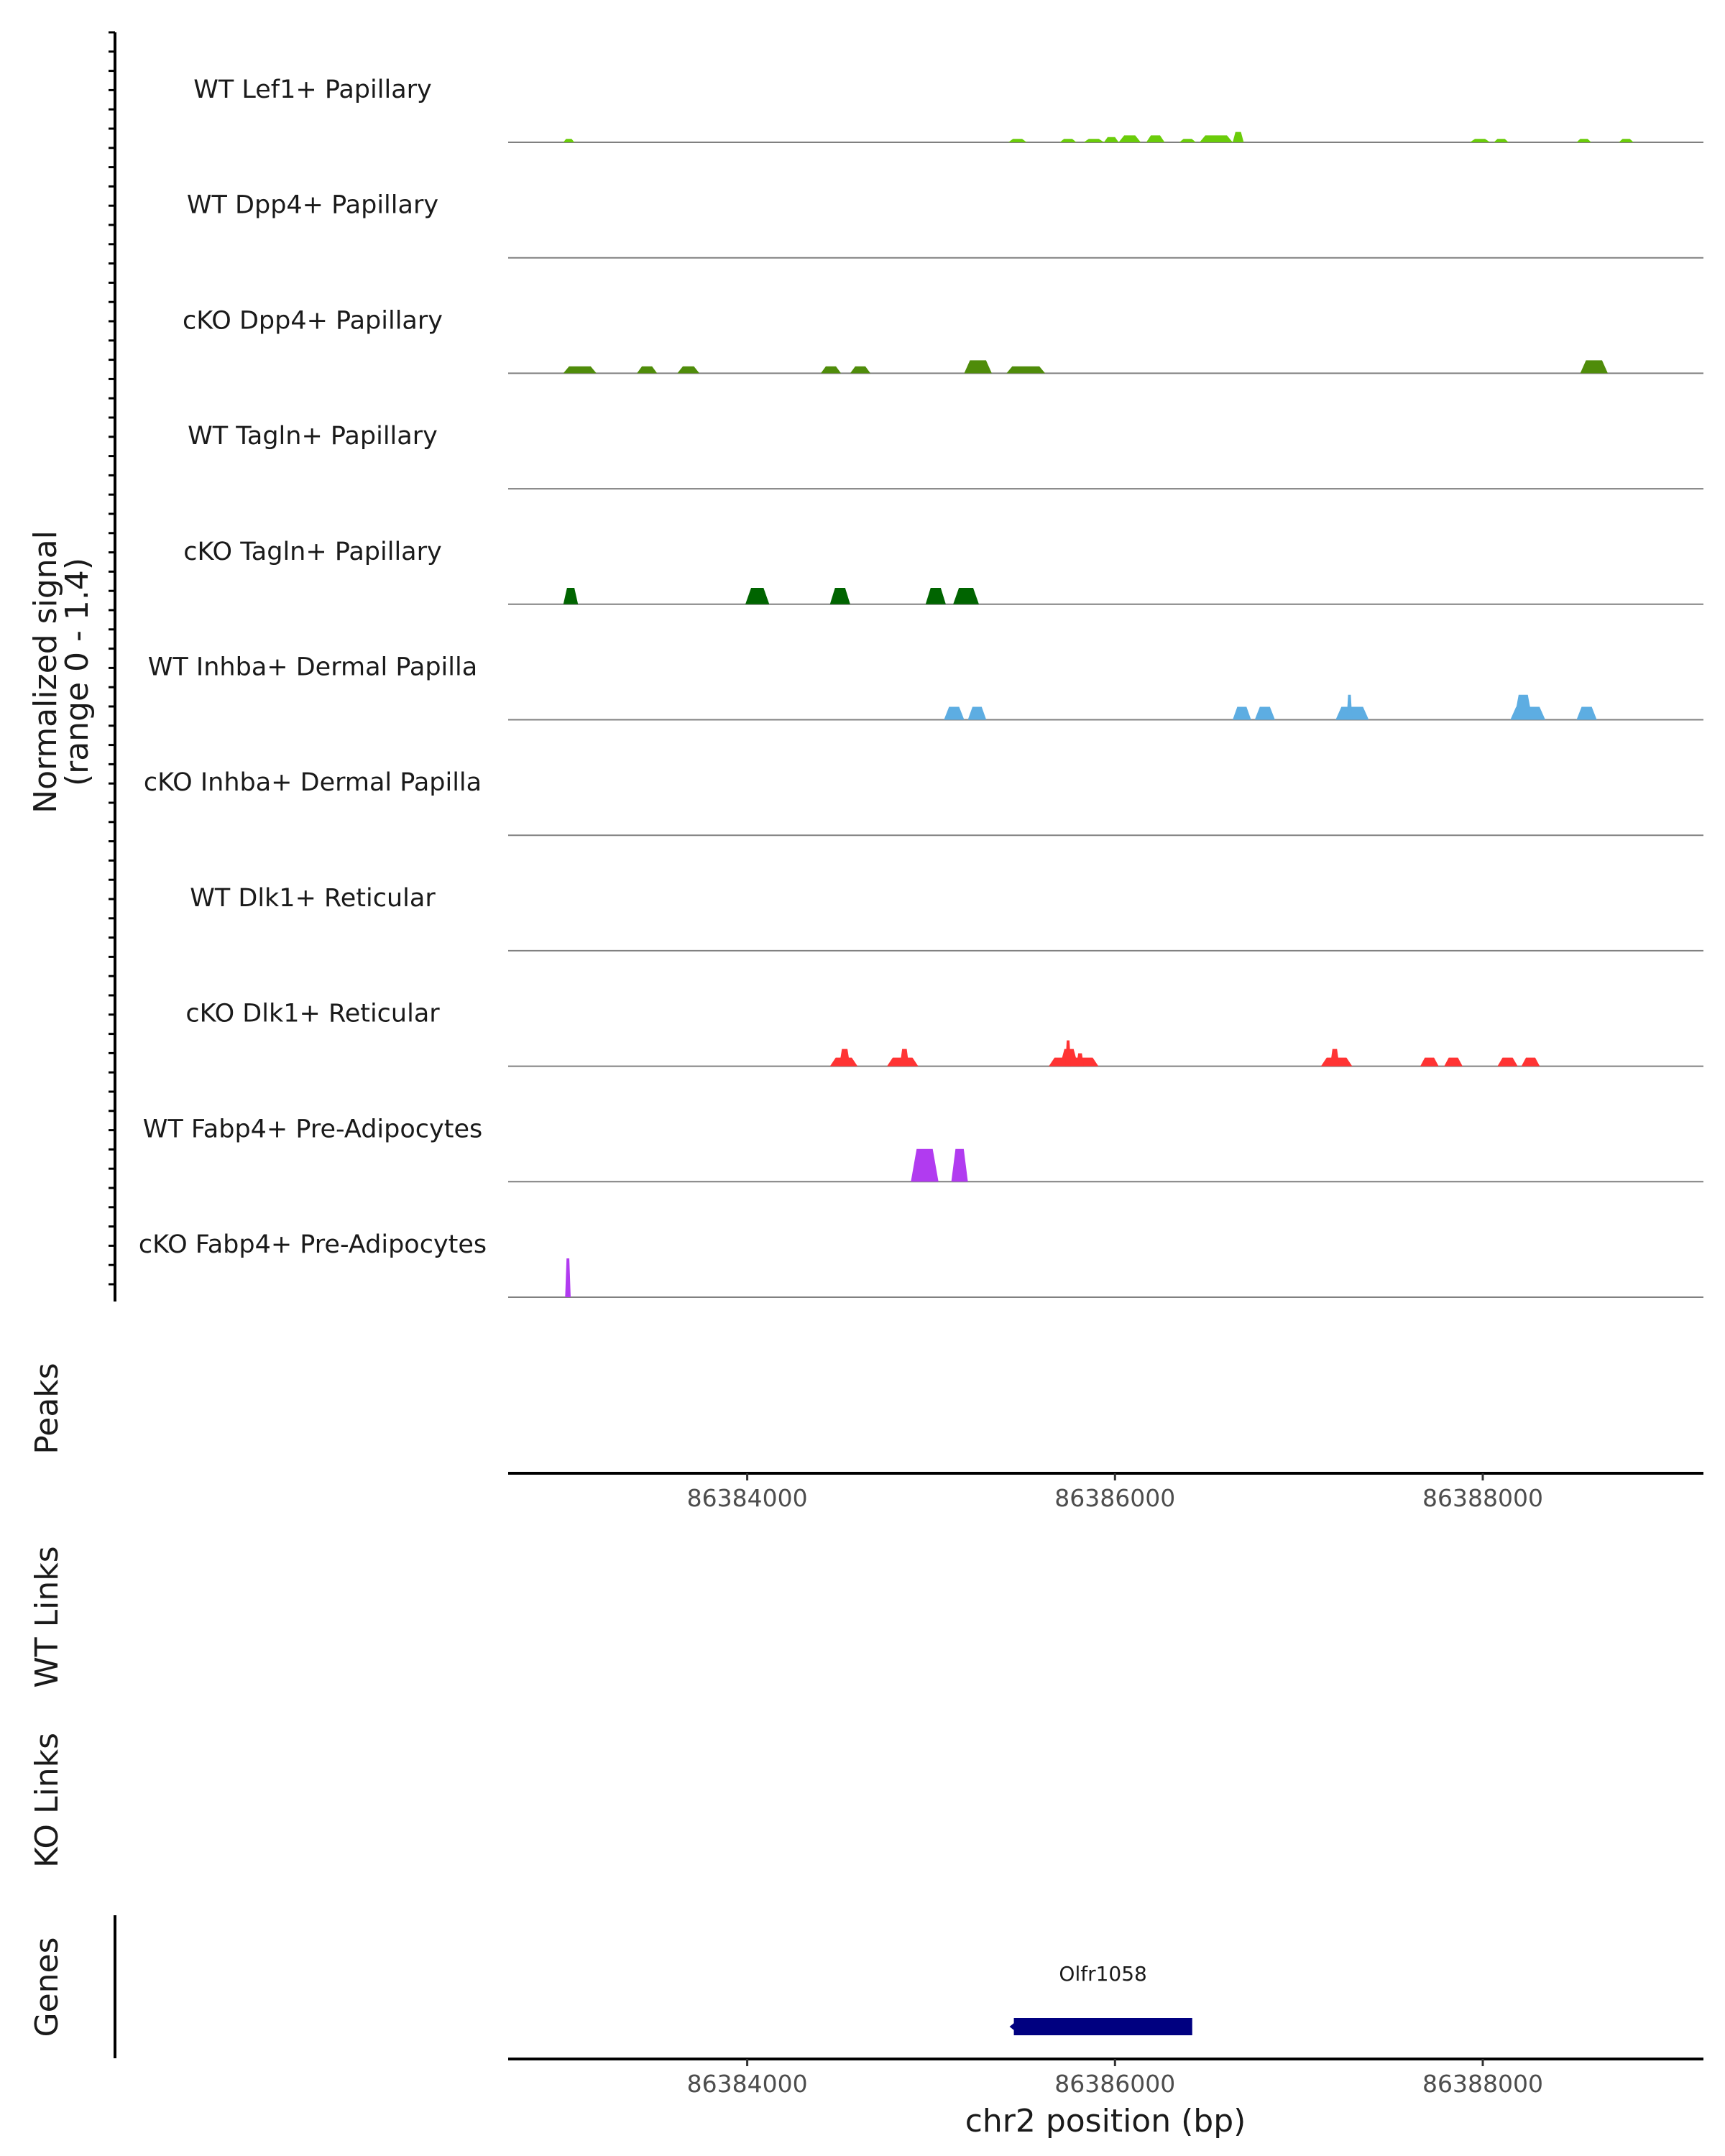 This screenshot has width=1725, height=2156. I want to click on track-label: WT Tagln+ Papillary, so click(313, 437).